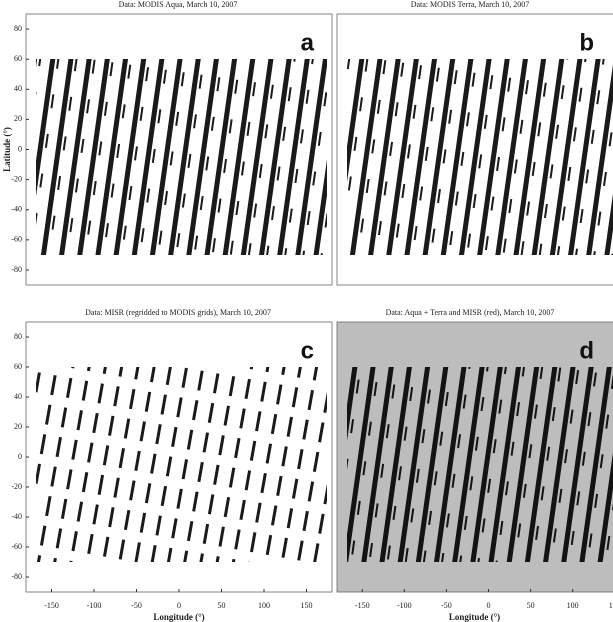  Describe the element at coordinates (470, 4) in the screenshot. I see `panel-title: Data: MODIS Terra, March 10, 2007` at that location.